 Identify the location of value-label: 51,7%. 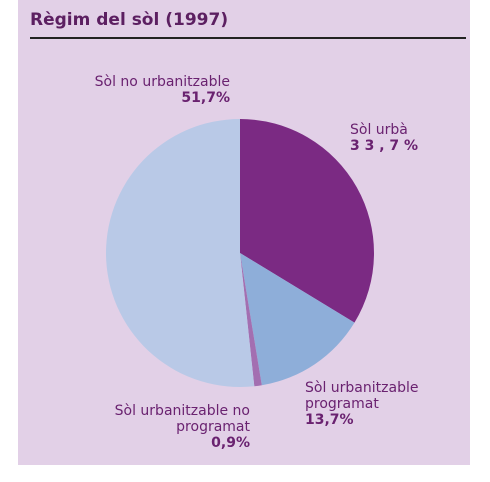
(205, 98).